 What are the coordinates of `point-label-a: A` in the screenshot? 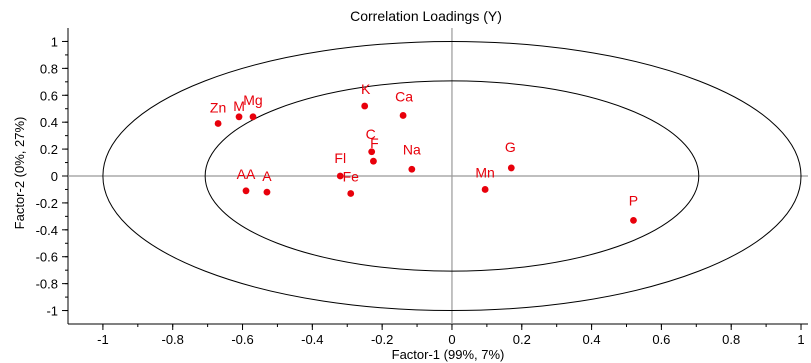 It's located at (267, 176).